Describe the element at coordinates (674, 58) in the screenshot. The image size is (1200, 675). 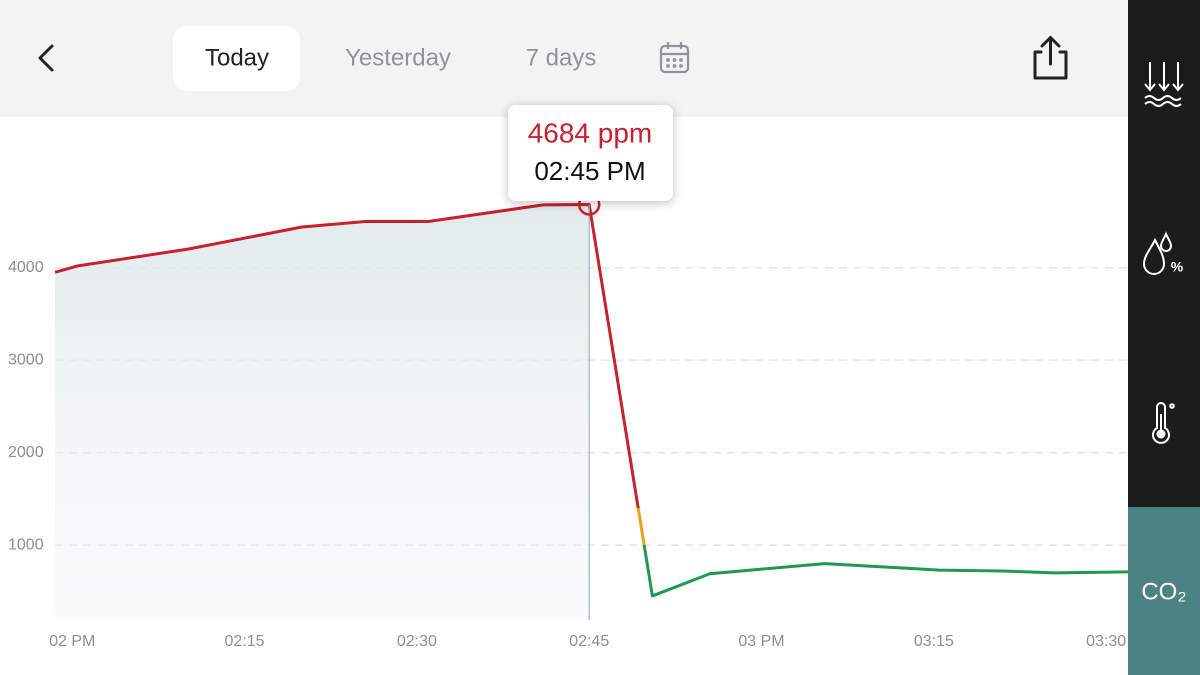
I see `calendar-button` at that location.